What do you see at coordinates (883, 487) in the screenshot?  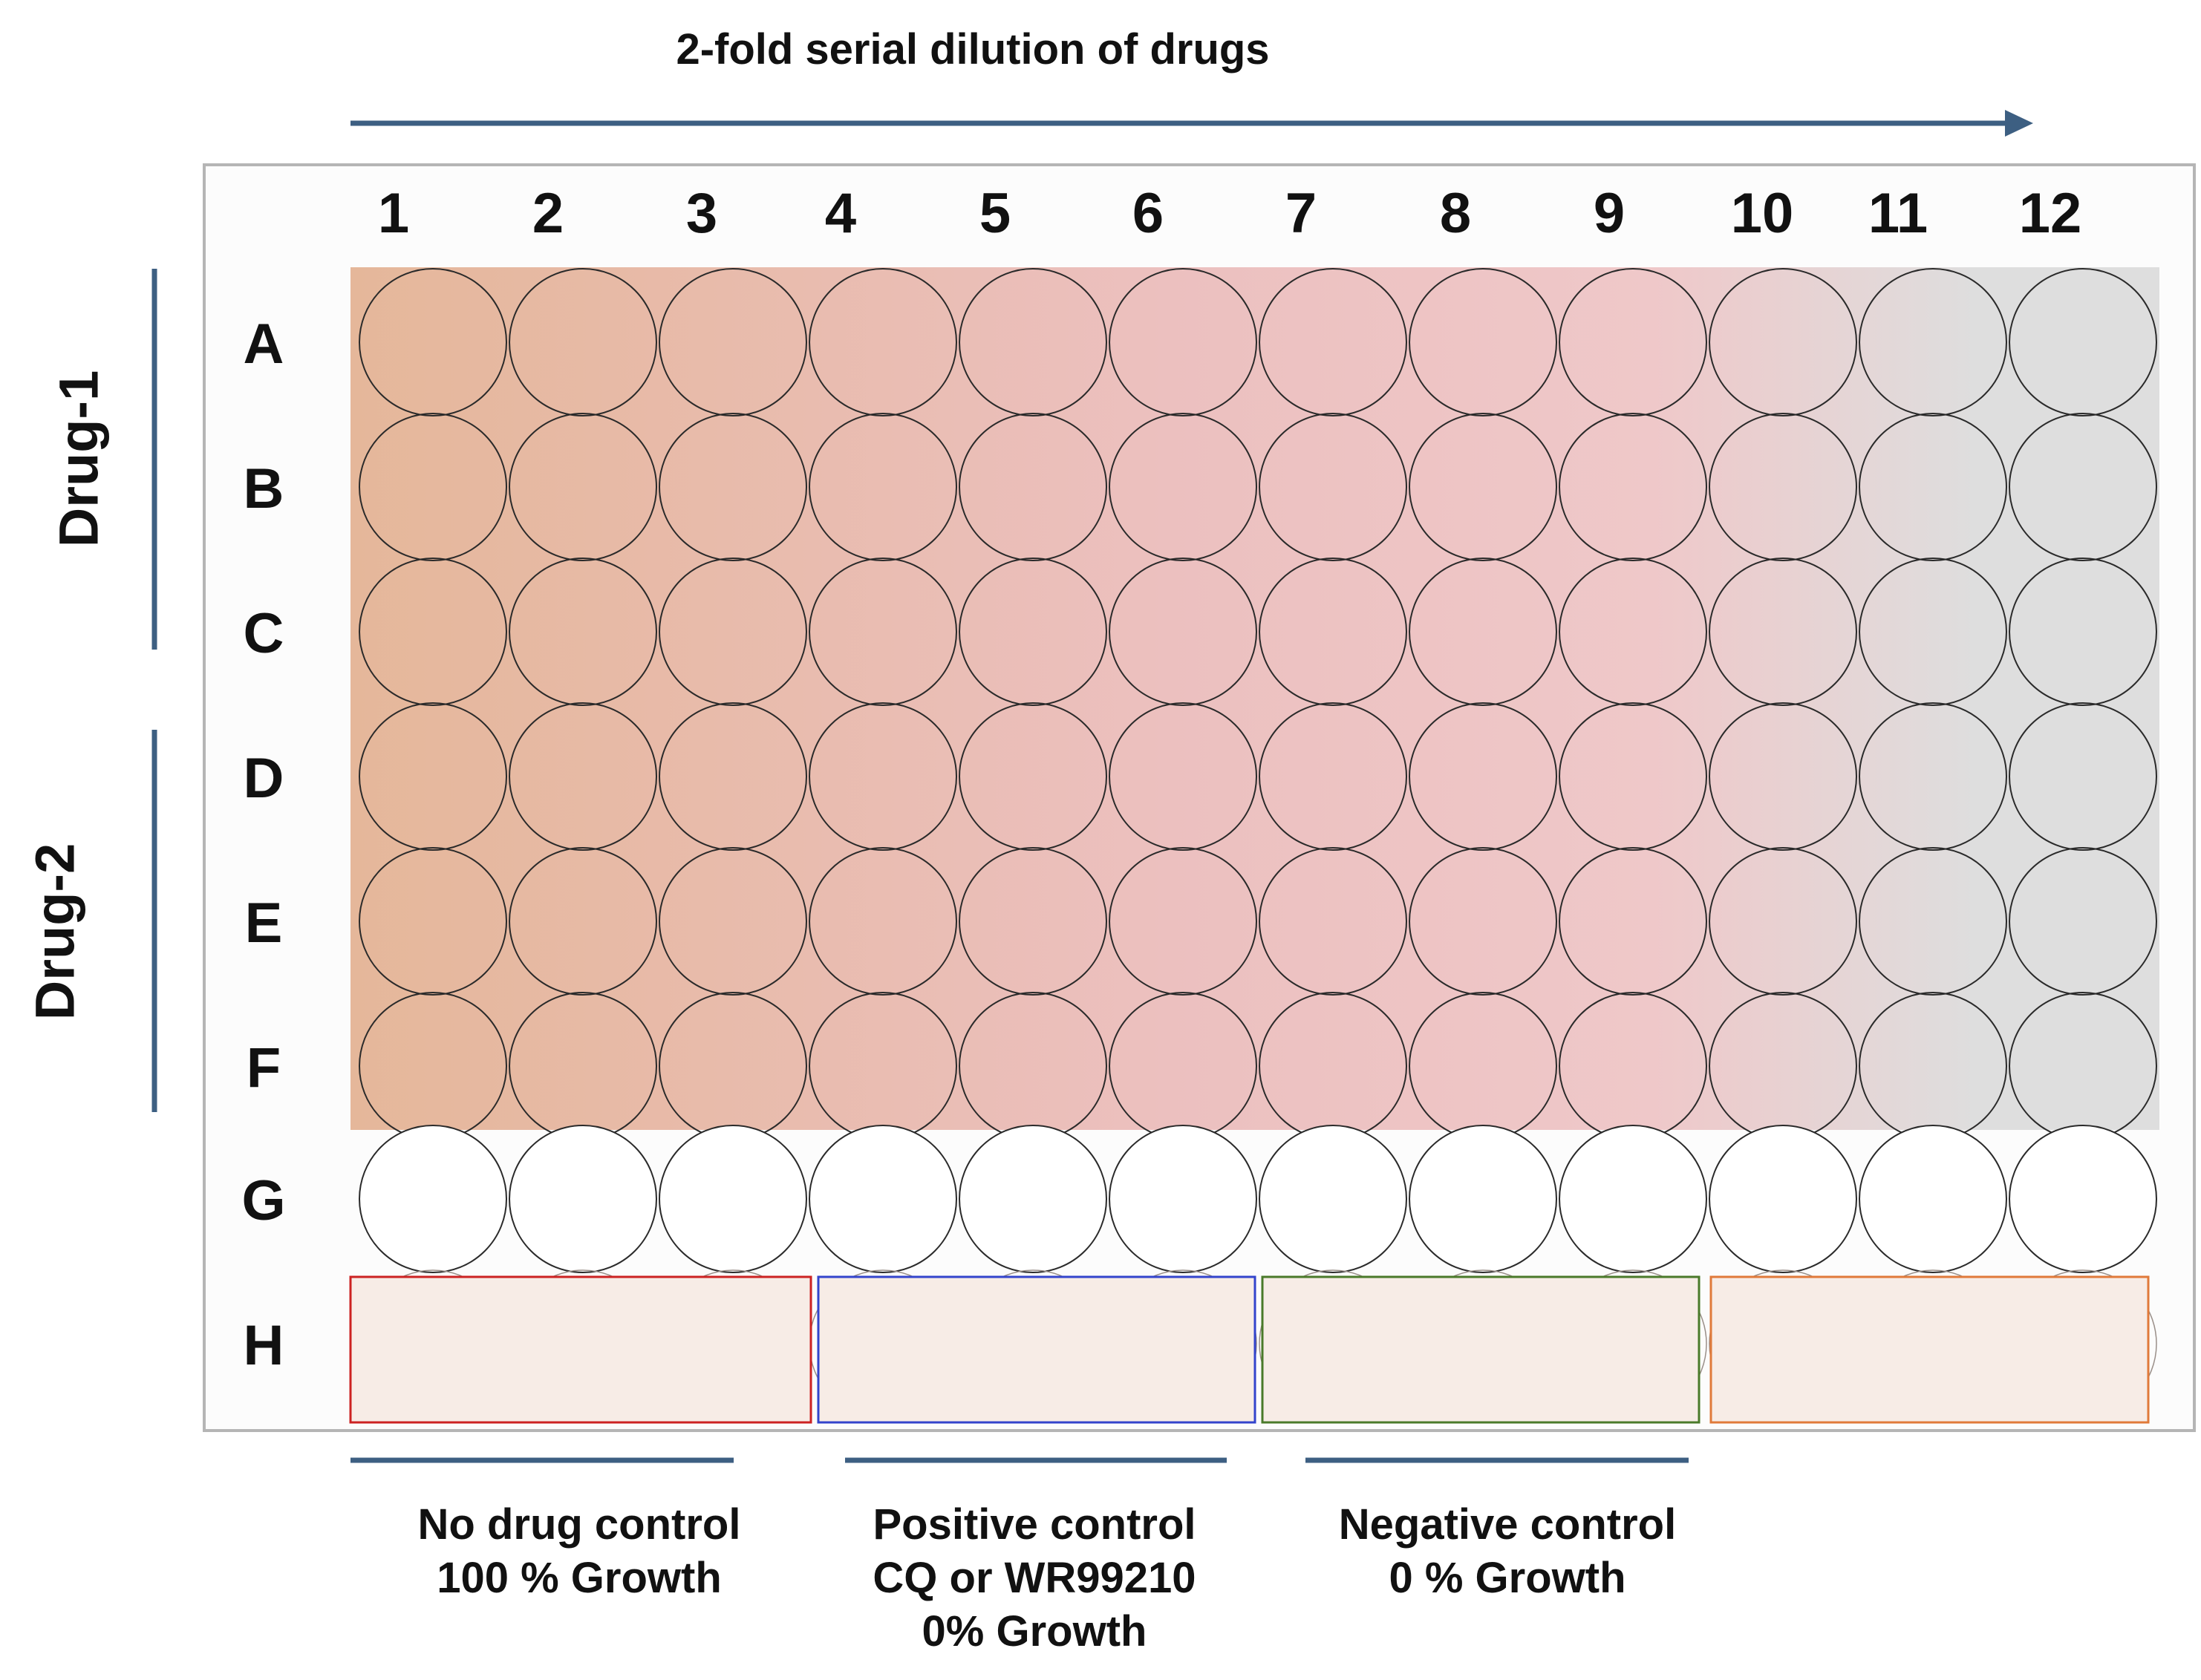 I see `well-B4` at bounding box center [883, 487].